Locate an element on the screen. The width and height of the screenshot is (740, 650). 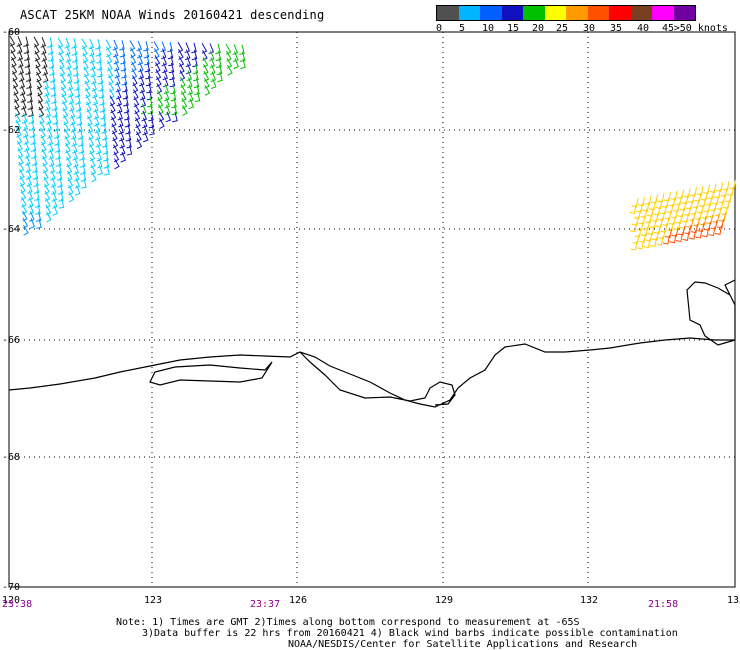
lon-tick-label: 123 is located at coordinates (153, 600).